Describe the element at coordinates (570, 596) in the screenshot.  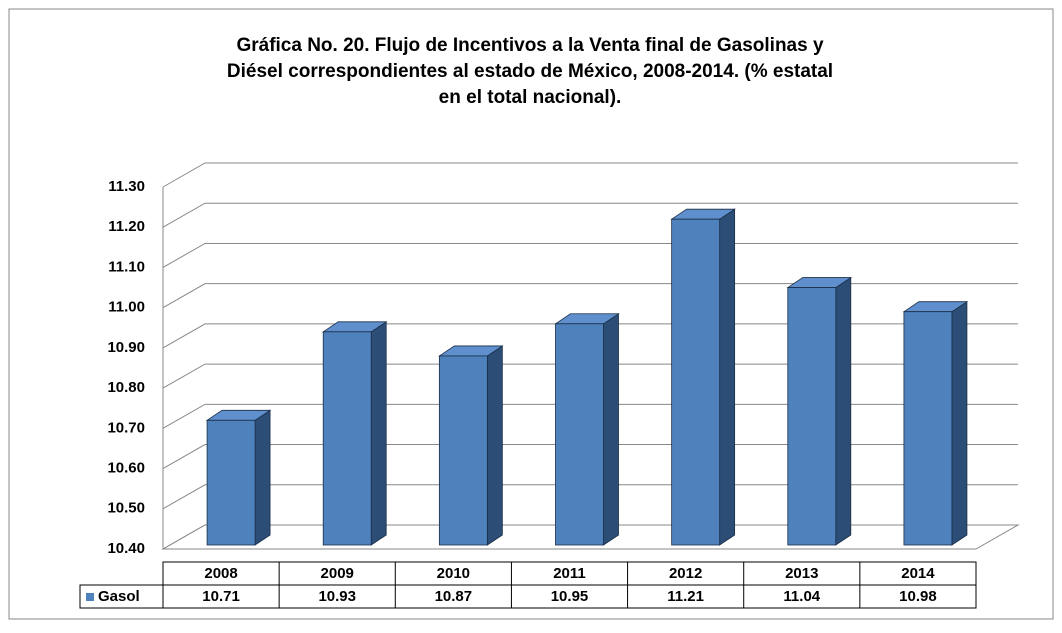
I see `data-table-value: 10.95` at that location.